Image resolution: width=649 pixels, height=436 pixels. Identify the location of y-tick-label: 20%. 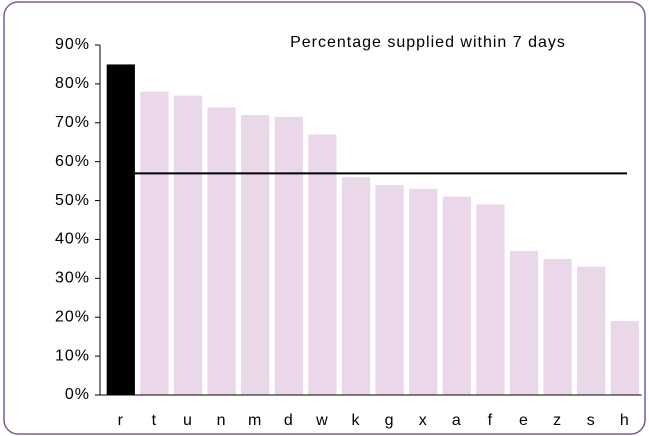
(72, 316).